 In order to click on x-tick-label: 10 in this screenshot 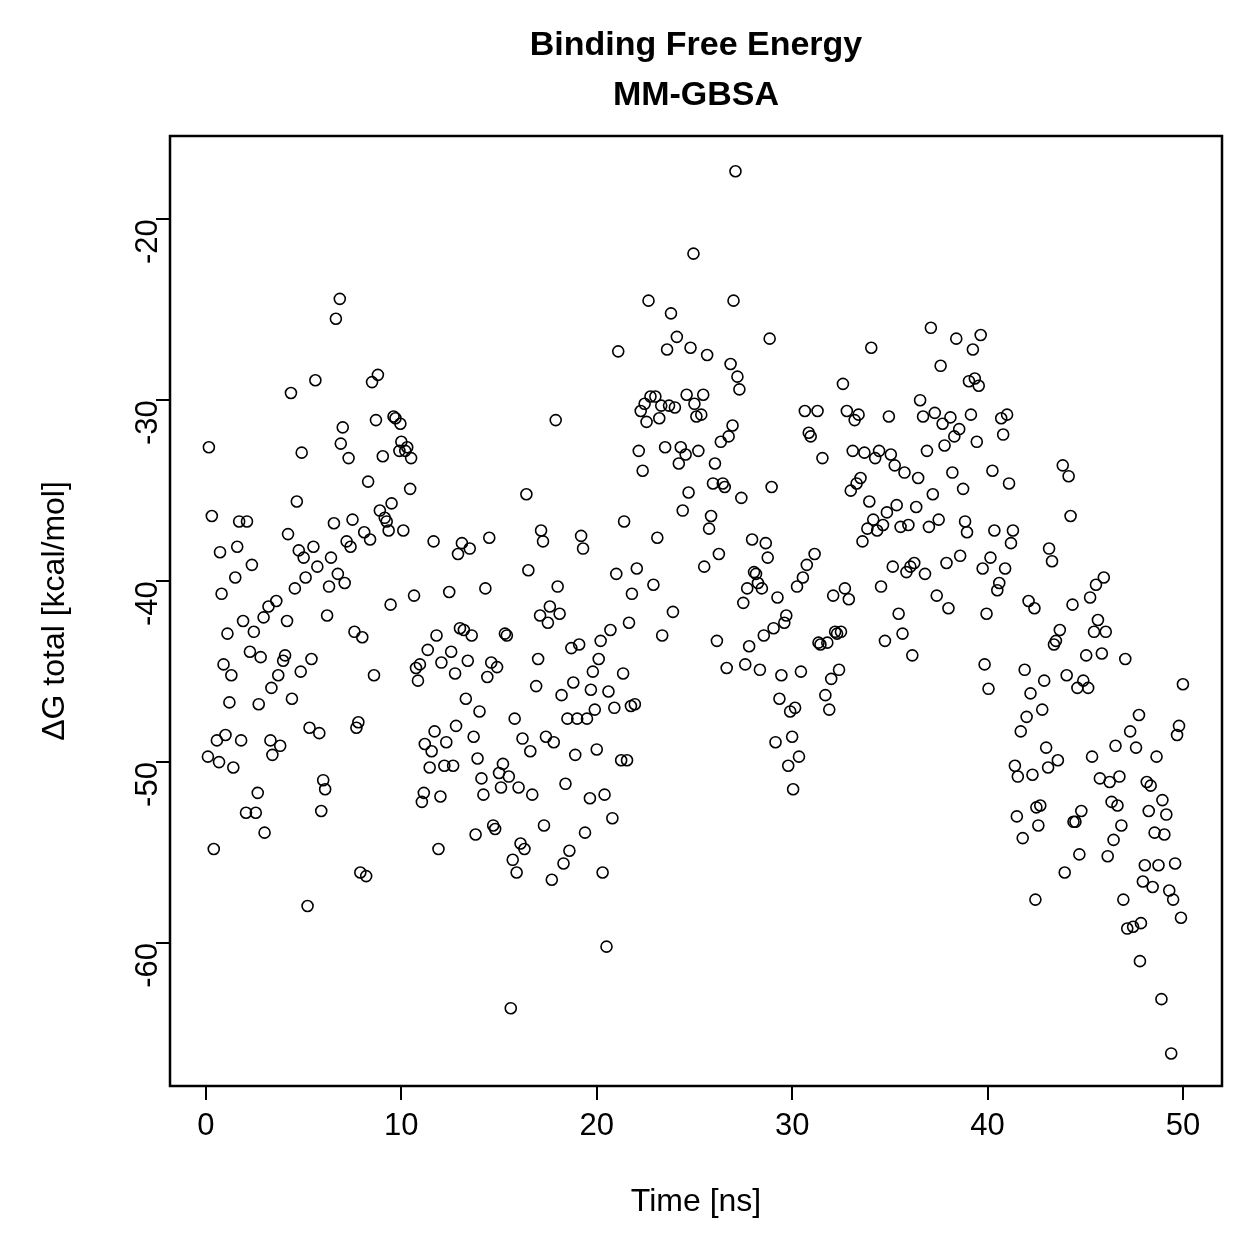, I will do `click(401, 1125)`.